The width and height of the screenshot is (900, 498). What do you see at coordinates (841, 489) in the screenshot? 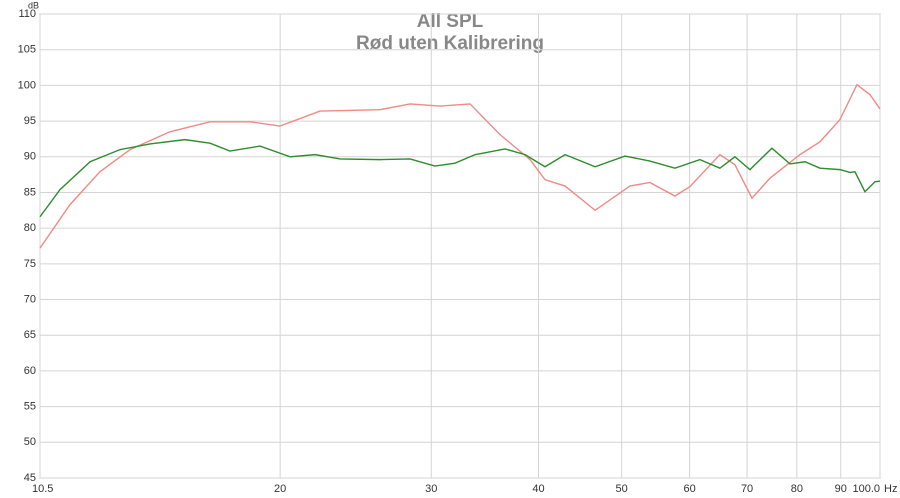
I see `x-tick-label: 90` at bounding box center [841, 489].